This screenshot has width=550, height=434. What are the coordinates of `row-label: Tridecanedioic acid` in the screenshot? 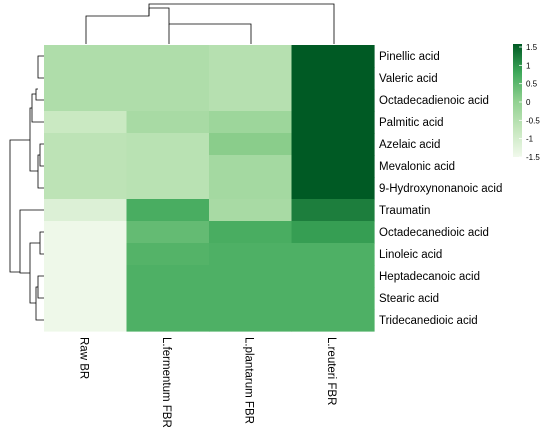 It's located at (428, 321).